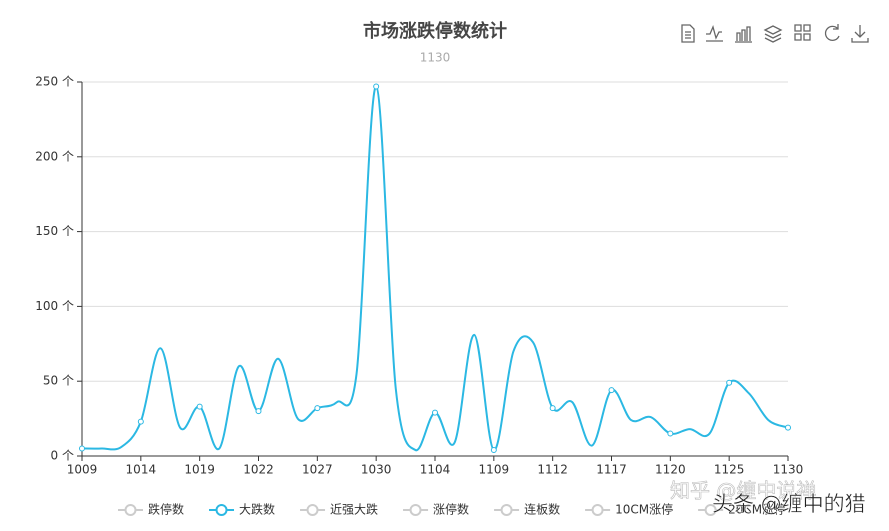 The width and height of the screenshot is (889, 531). Describe the element at coordinates (542, 509) in the screenshot. I see `legend-label: 连板数` at that location.